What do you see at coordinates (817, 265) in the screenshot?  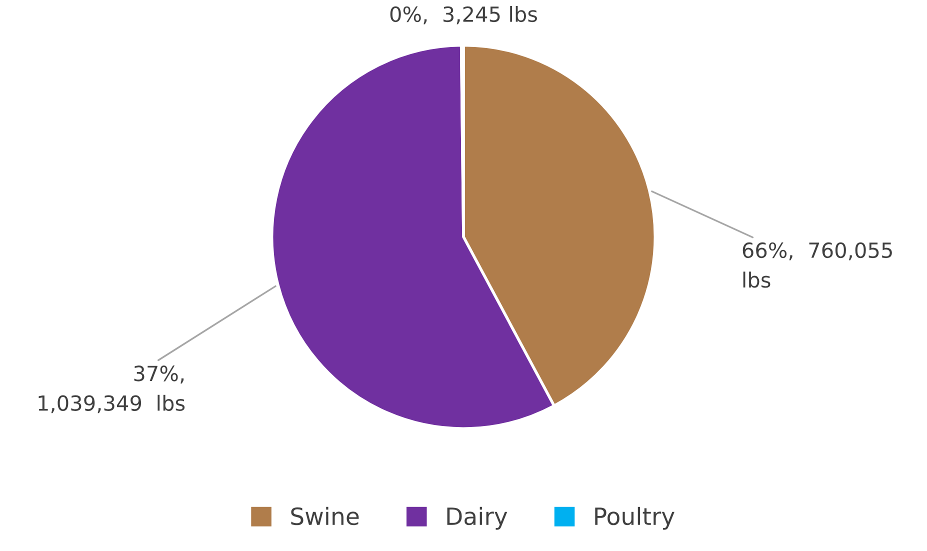 I see `data-label: 66%, 760,055 lbs` at bounding box center [817, 265].